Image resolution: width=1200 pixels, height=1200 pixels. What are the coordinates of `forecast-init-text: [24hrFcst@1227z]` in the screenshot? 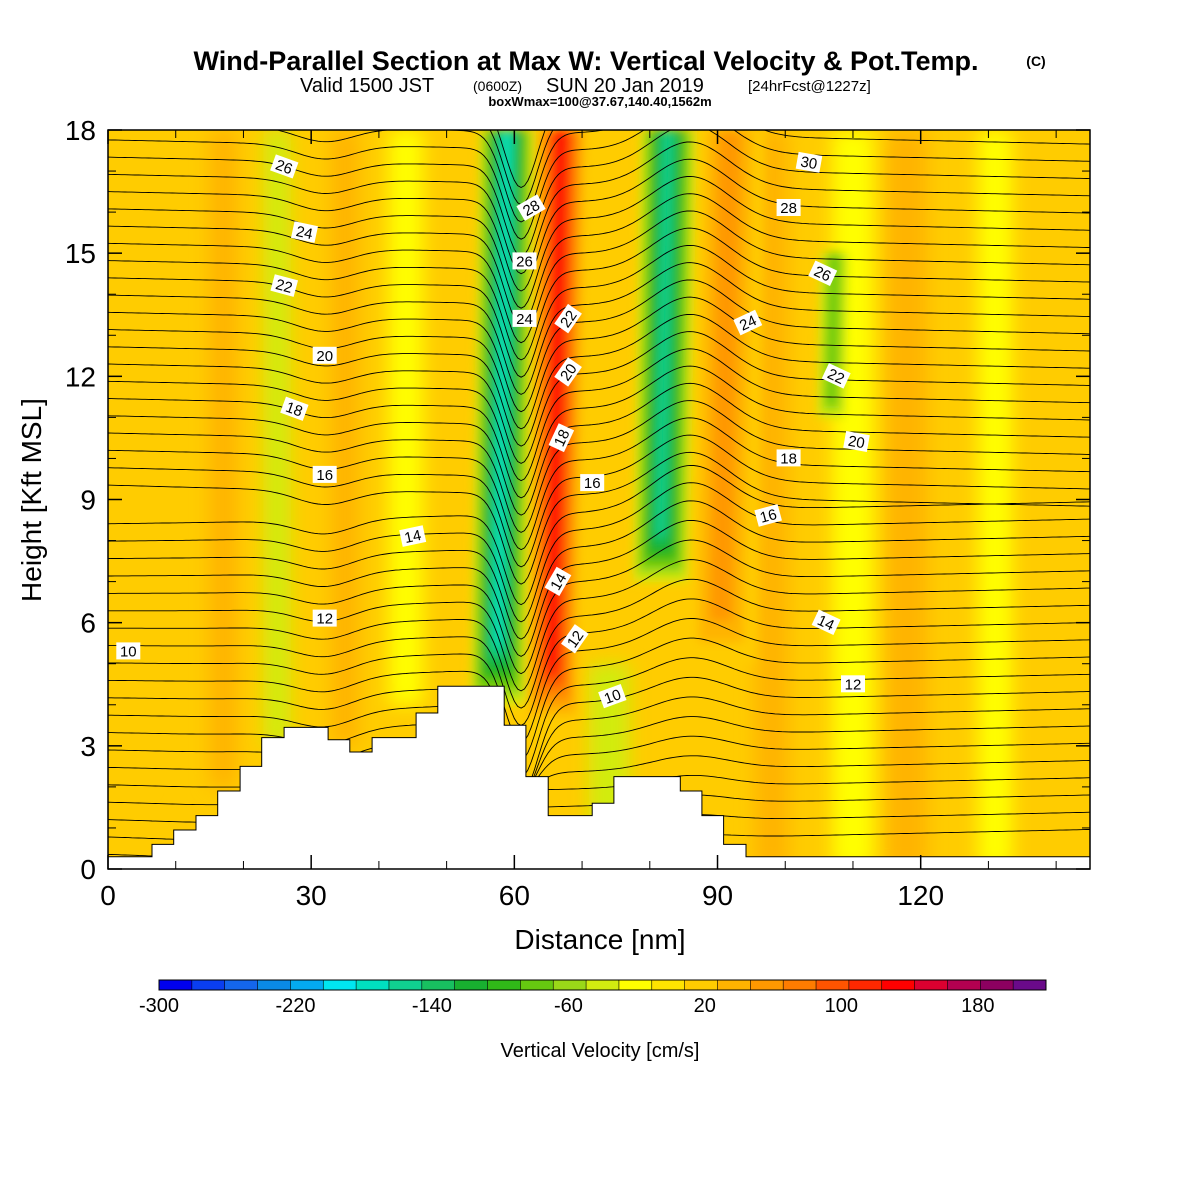 It's located at (809, 86).